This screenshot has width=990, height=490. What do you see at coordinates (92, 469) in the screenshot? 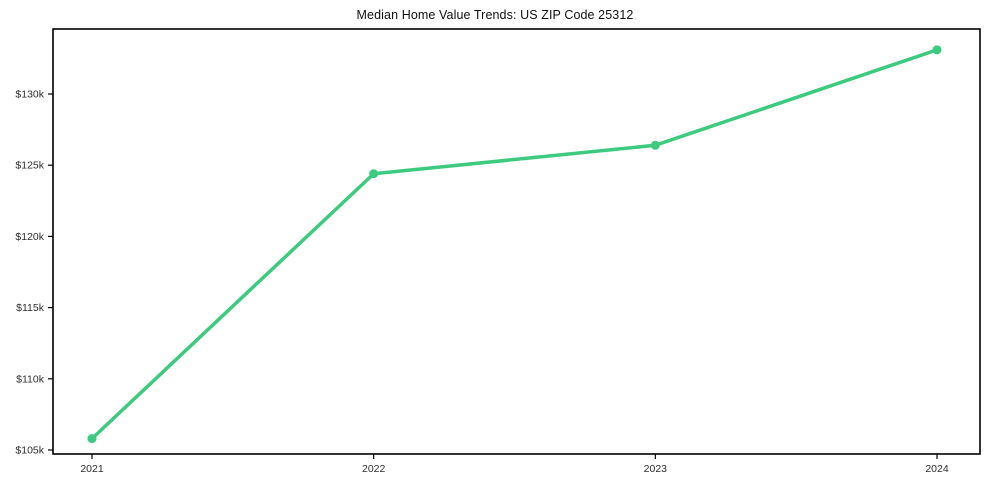
I see `x-tick-label: 2021` at bounding box center [92, 469].